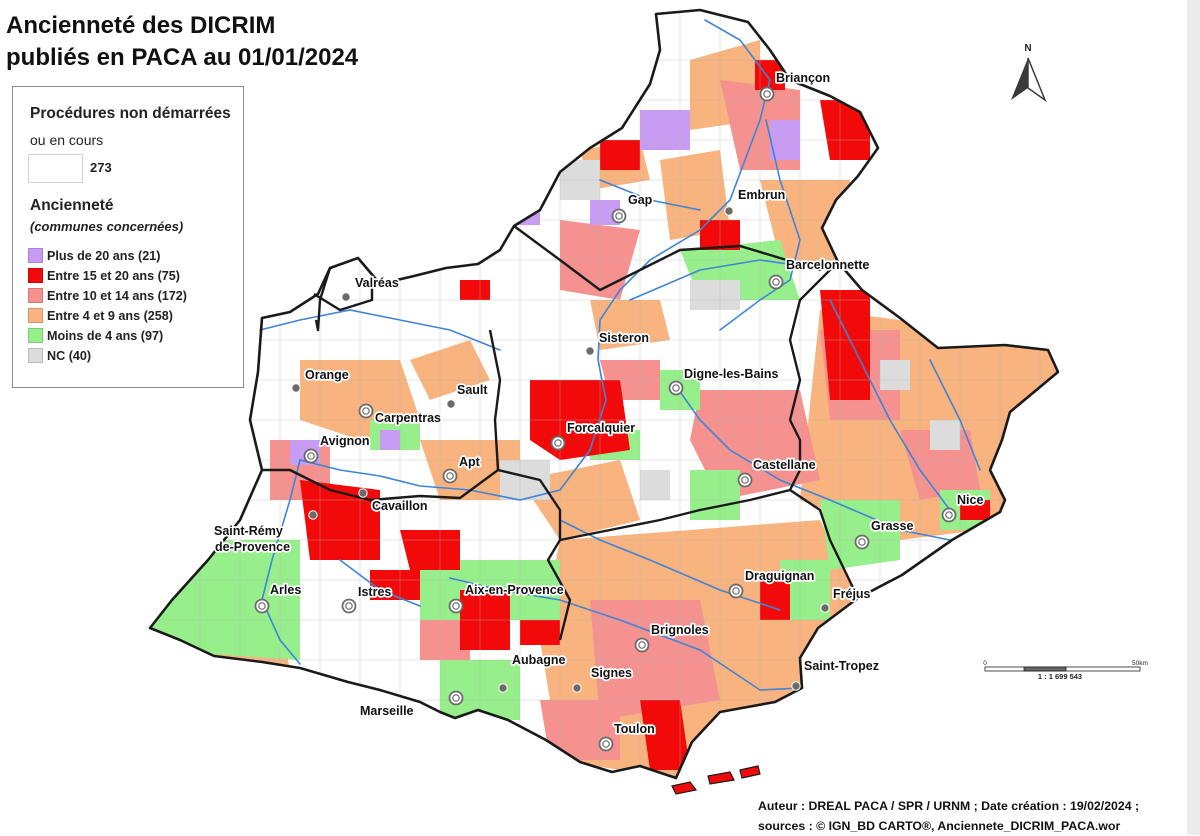  What do you see at coordinates (776, 282) in the screenshot?
I see `city-ring-icon-barcelonnette` at bounding box center [776, 282].